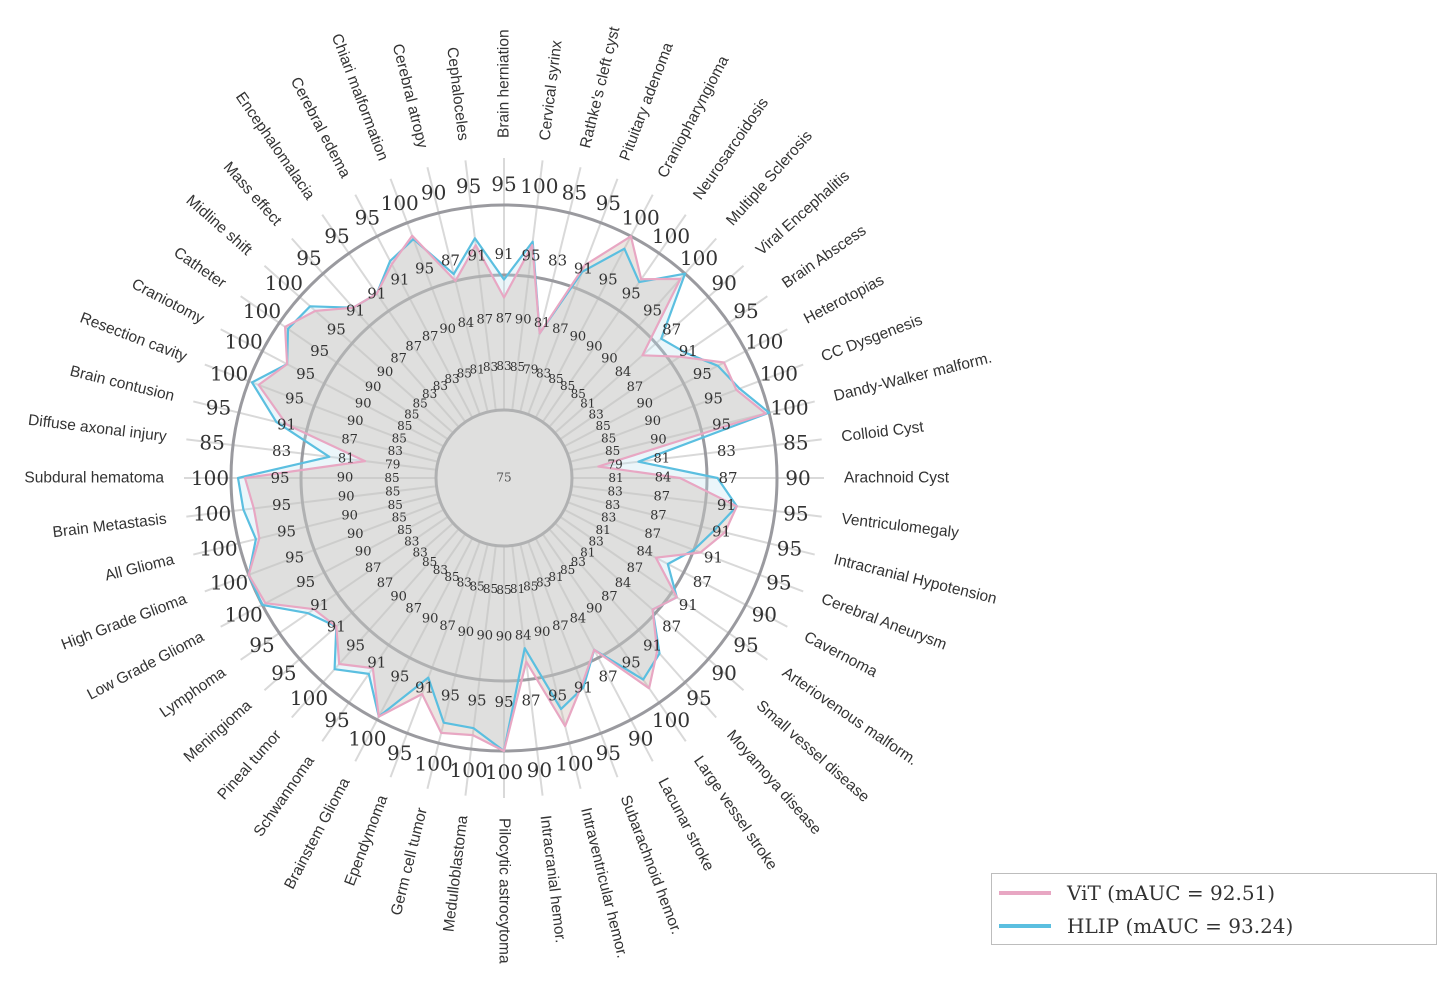 This screenshot has height=987, width=1441. I want to click on tick-label-outer-37: 100, so click(218, 548).